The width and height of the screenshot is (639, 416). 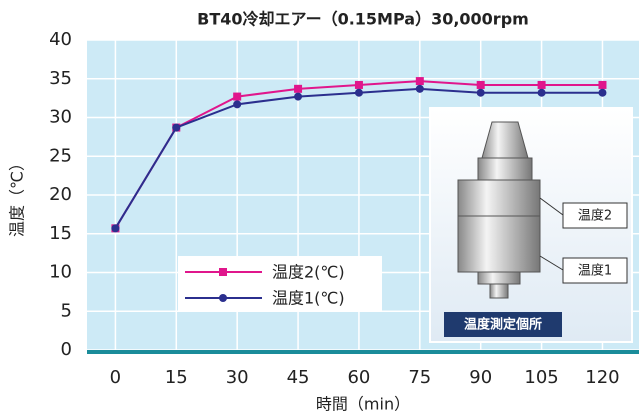 I want to click on y-tick-label: 25, so click(x=60, y=155).